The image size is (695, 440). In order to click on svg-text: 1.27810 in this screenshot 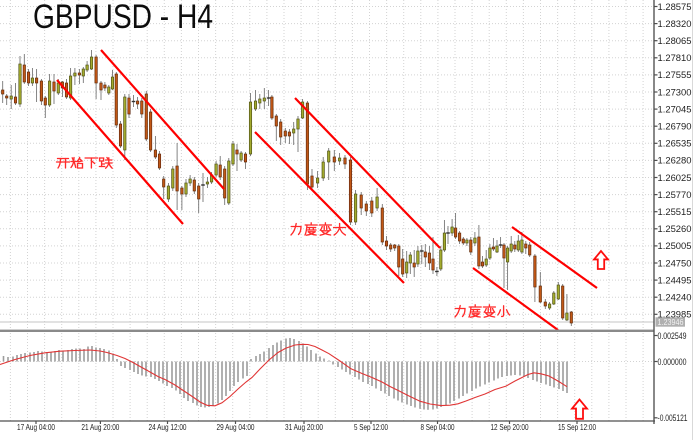, I will do `click(675, 58)`.